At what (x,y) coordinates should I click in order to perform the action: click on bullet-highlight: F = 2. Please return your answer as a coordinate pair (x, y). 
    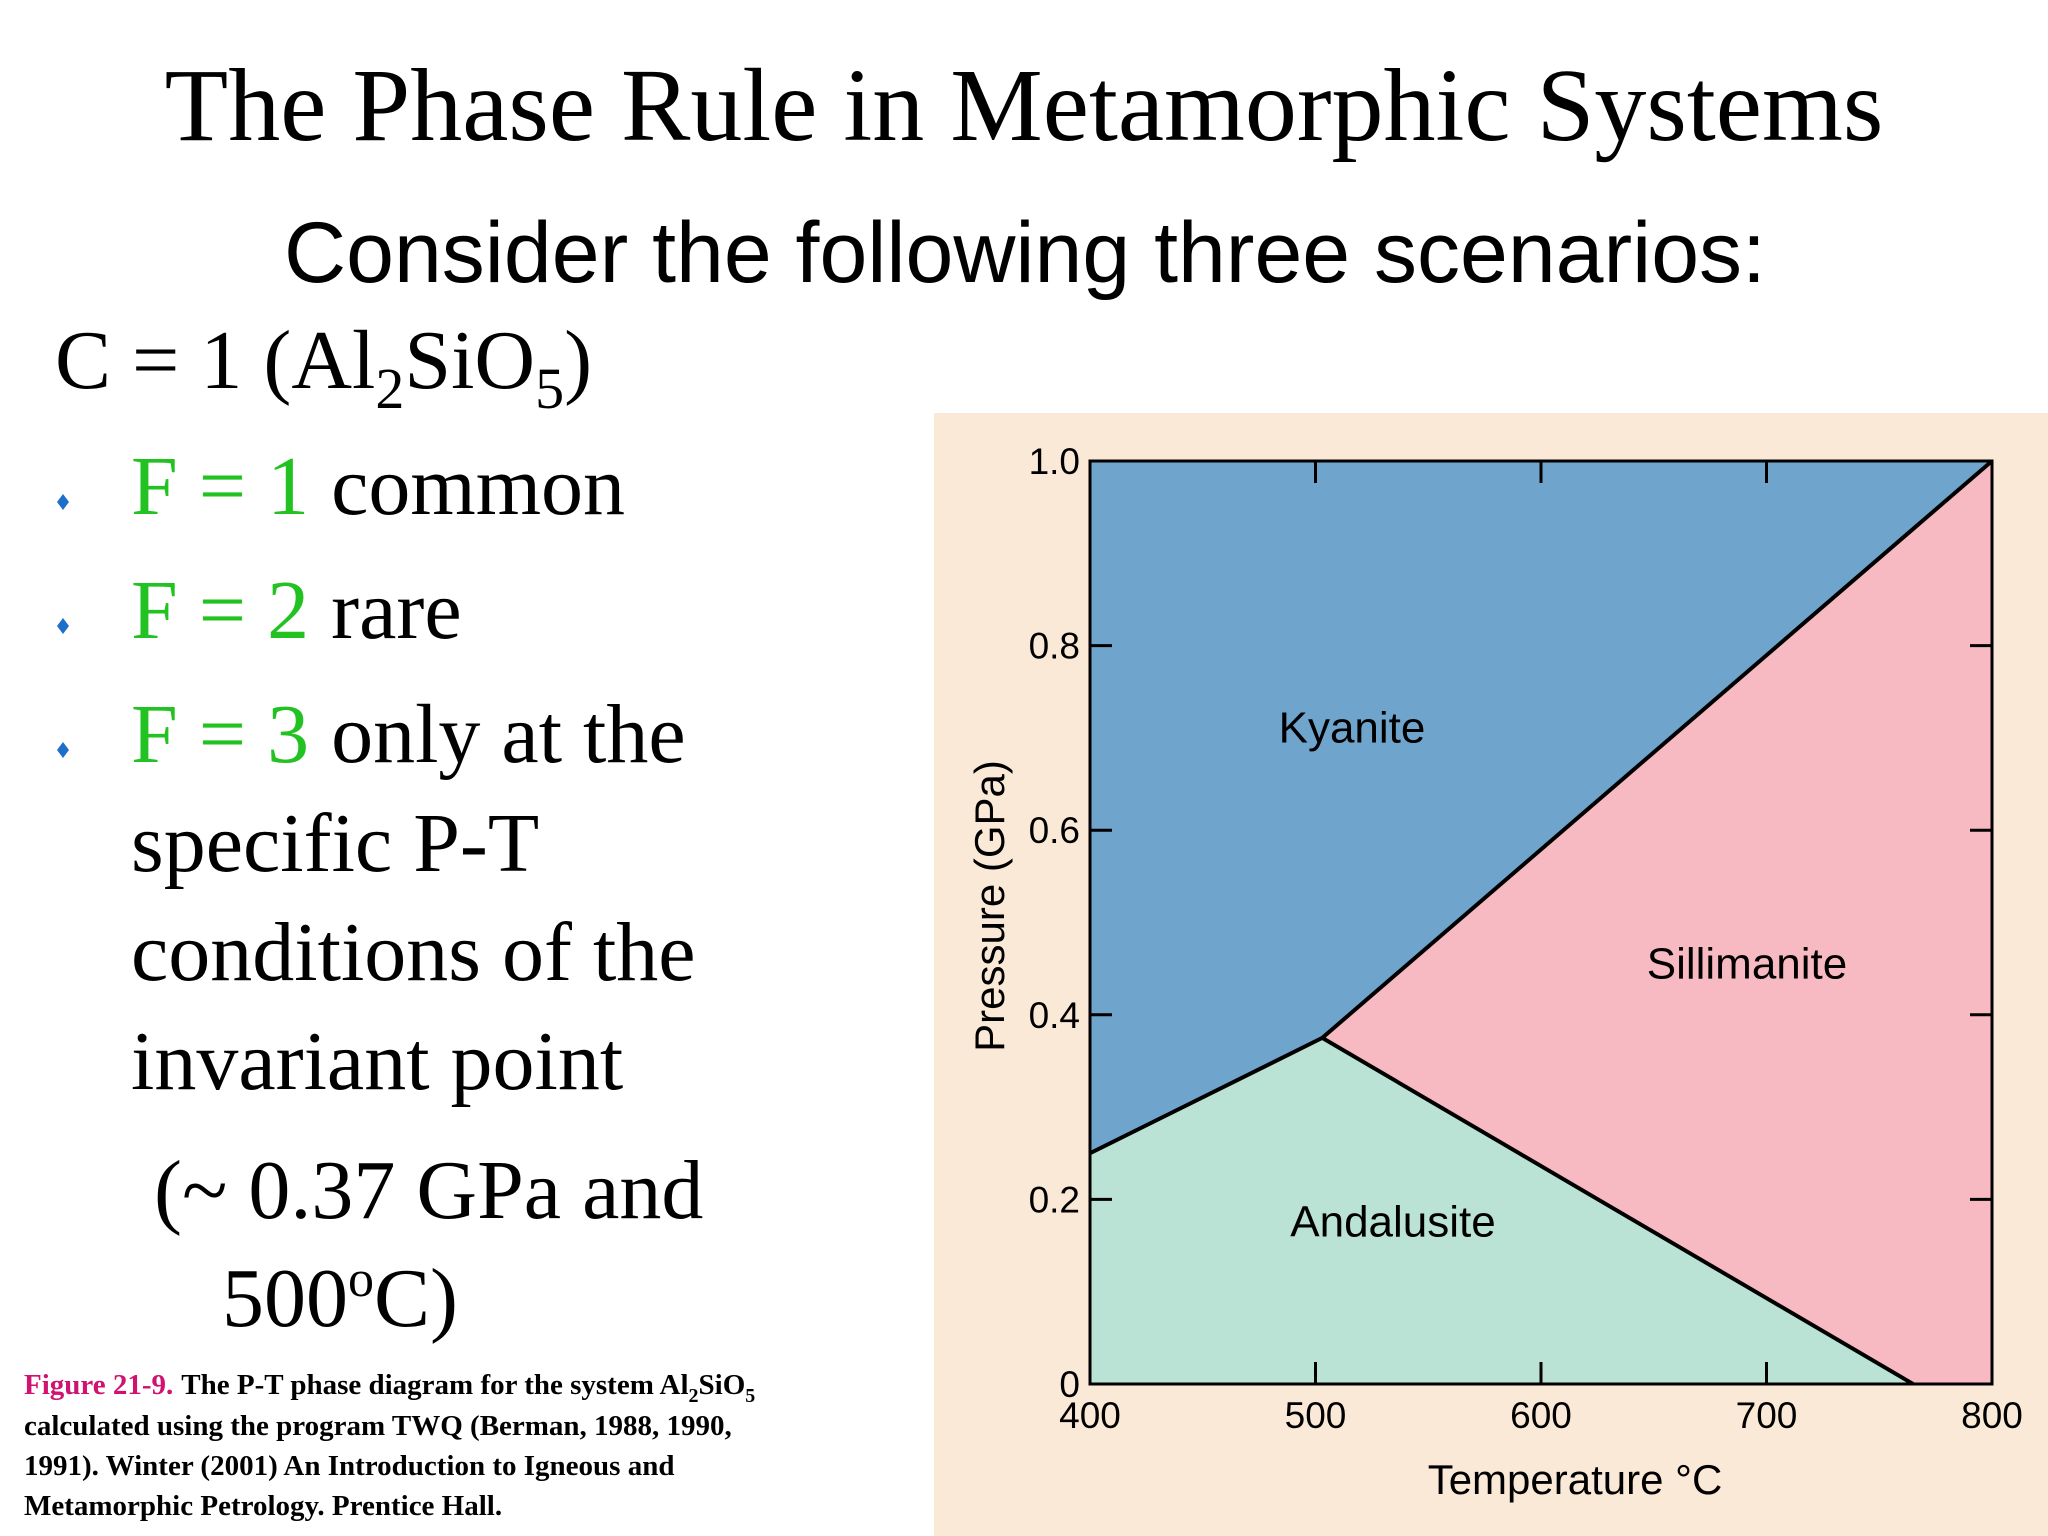
    Looking at the image, I should click on (220, 610).